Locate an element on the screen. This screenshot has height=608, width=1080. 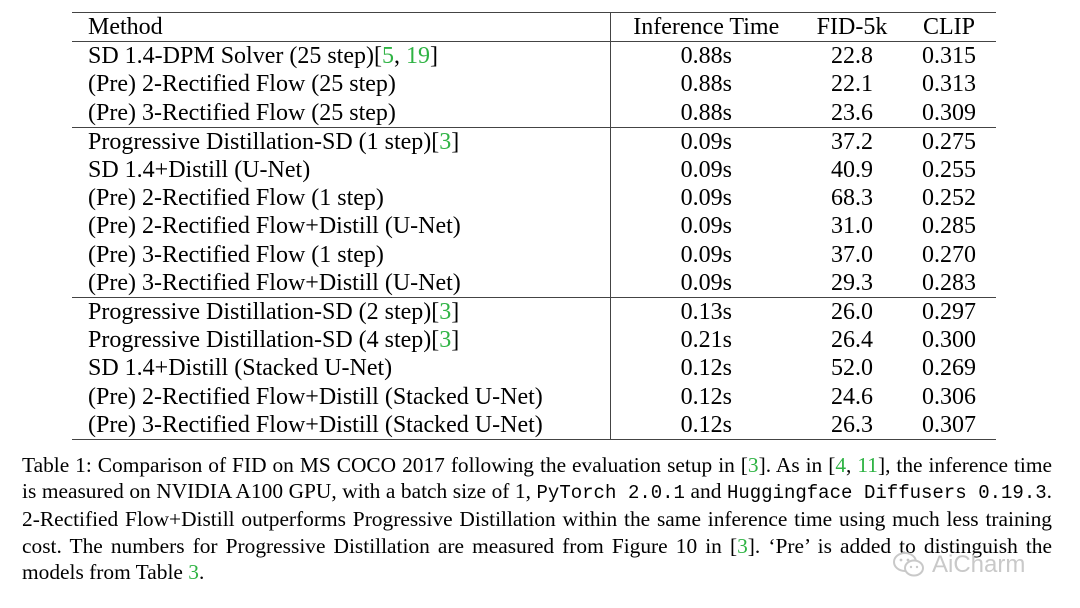
cell-fid: 68.3 is located at coordinates (852, 198).